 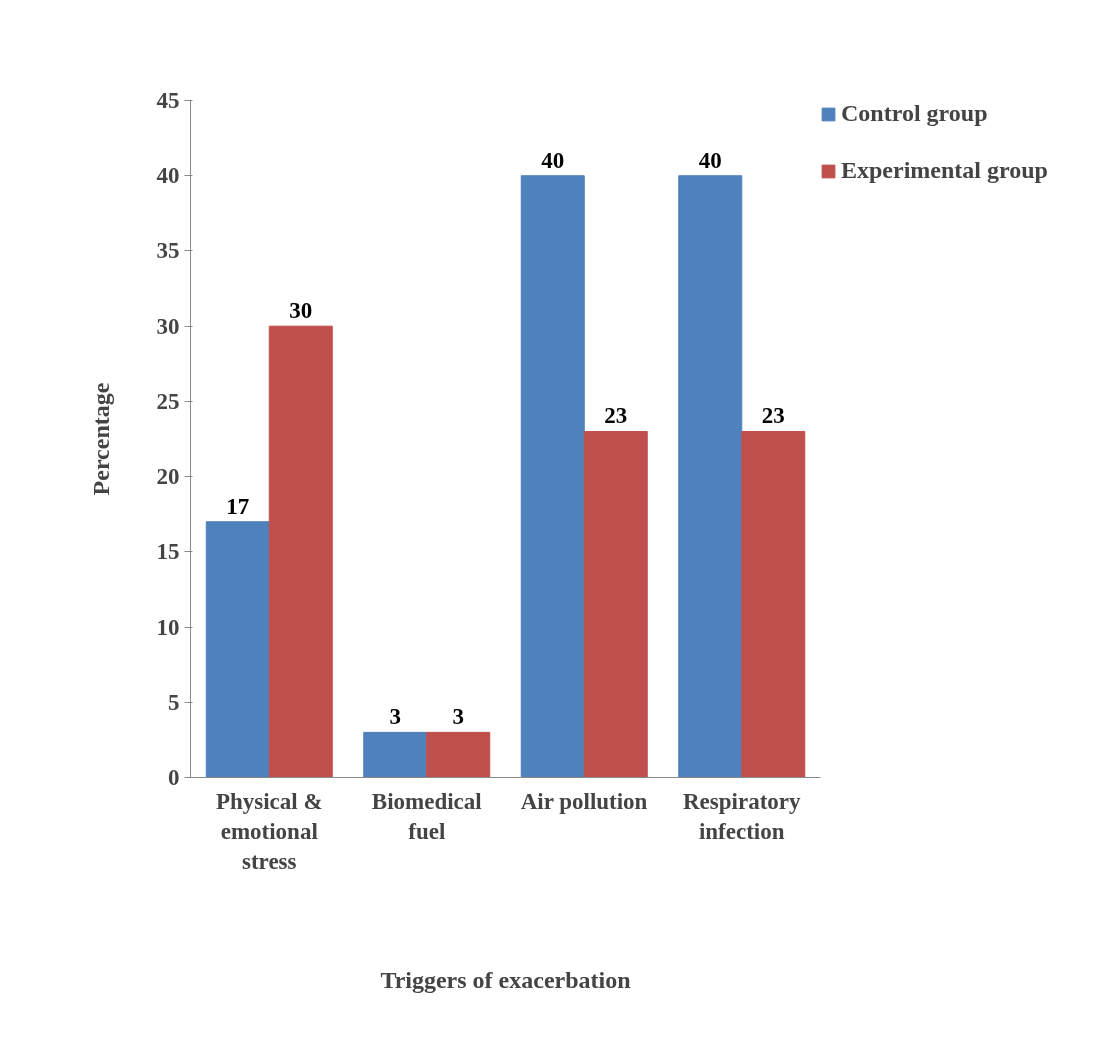 I want to click on y-tick-label: 40, so click(x=168, y=176).